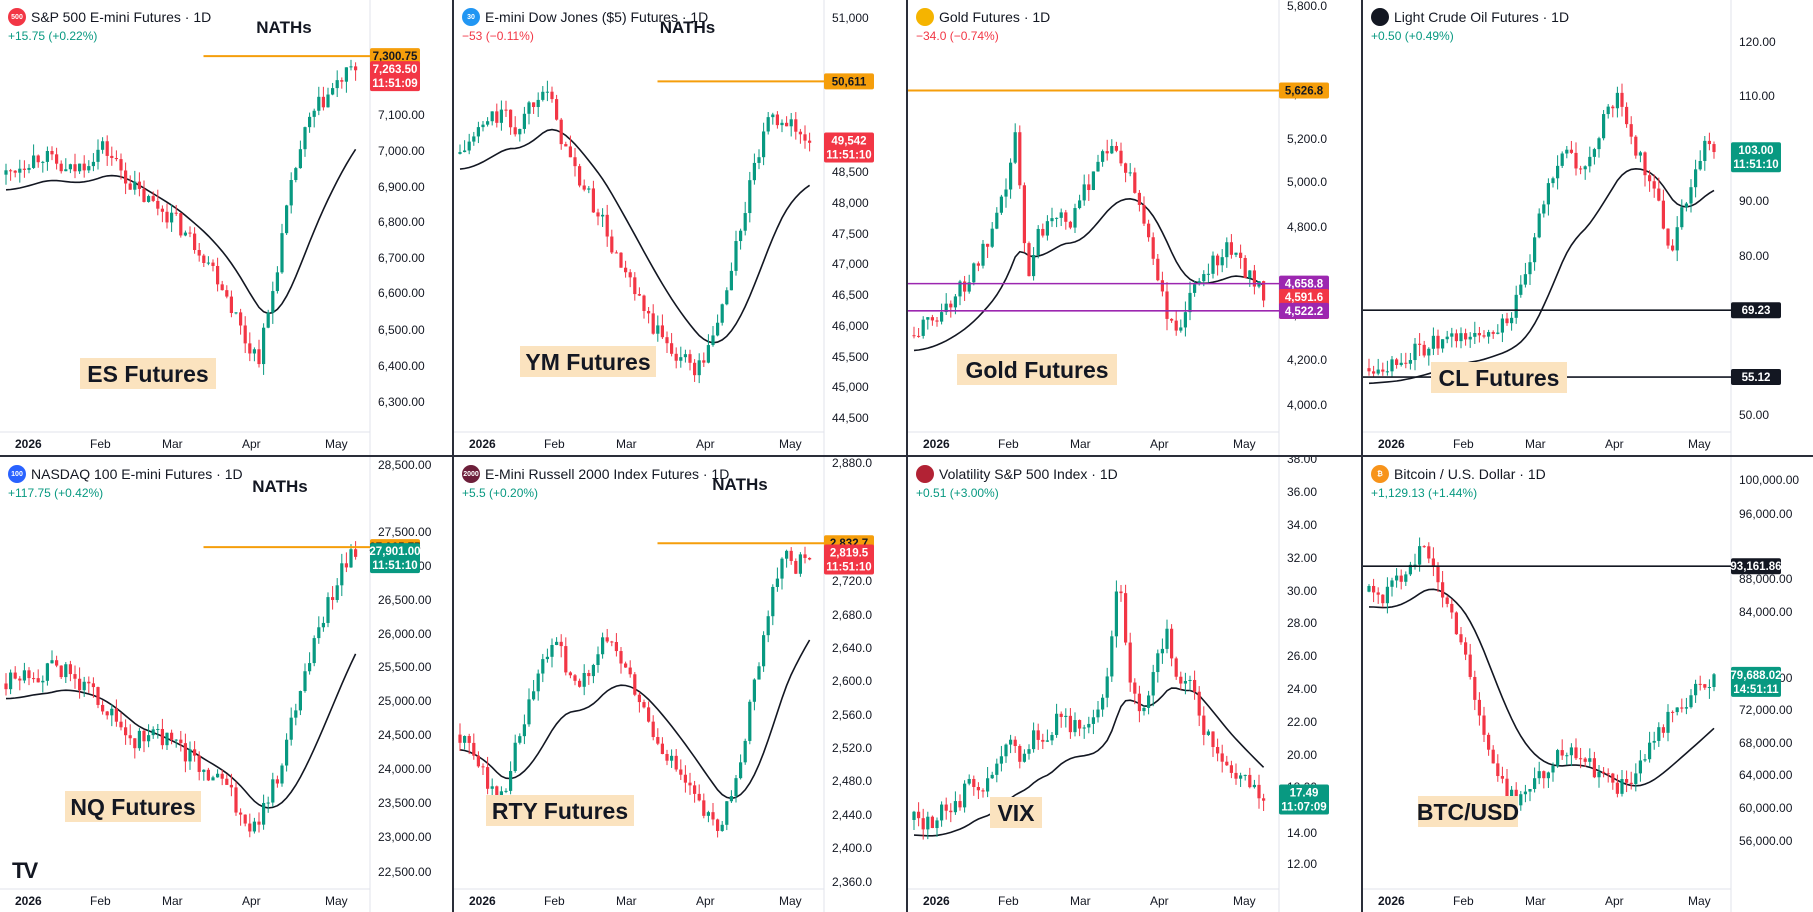  Describe the element at coordinates (635, 236) in the screenshot. I see `moving-average-line` at that location.